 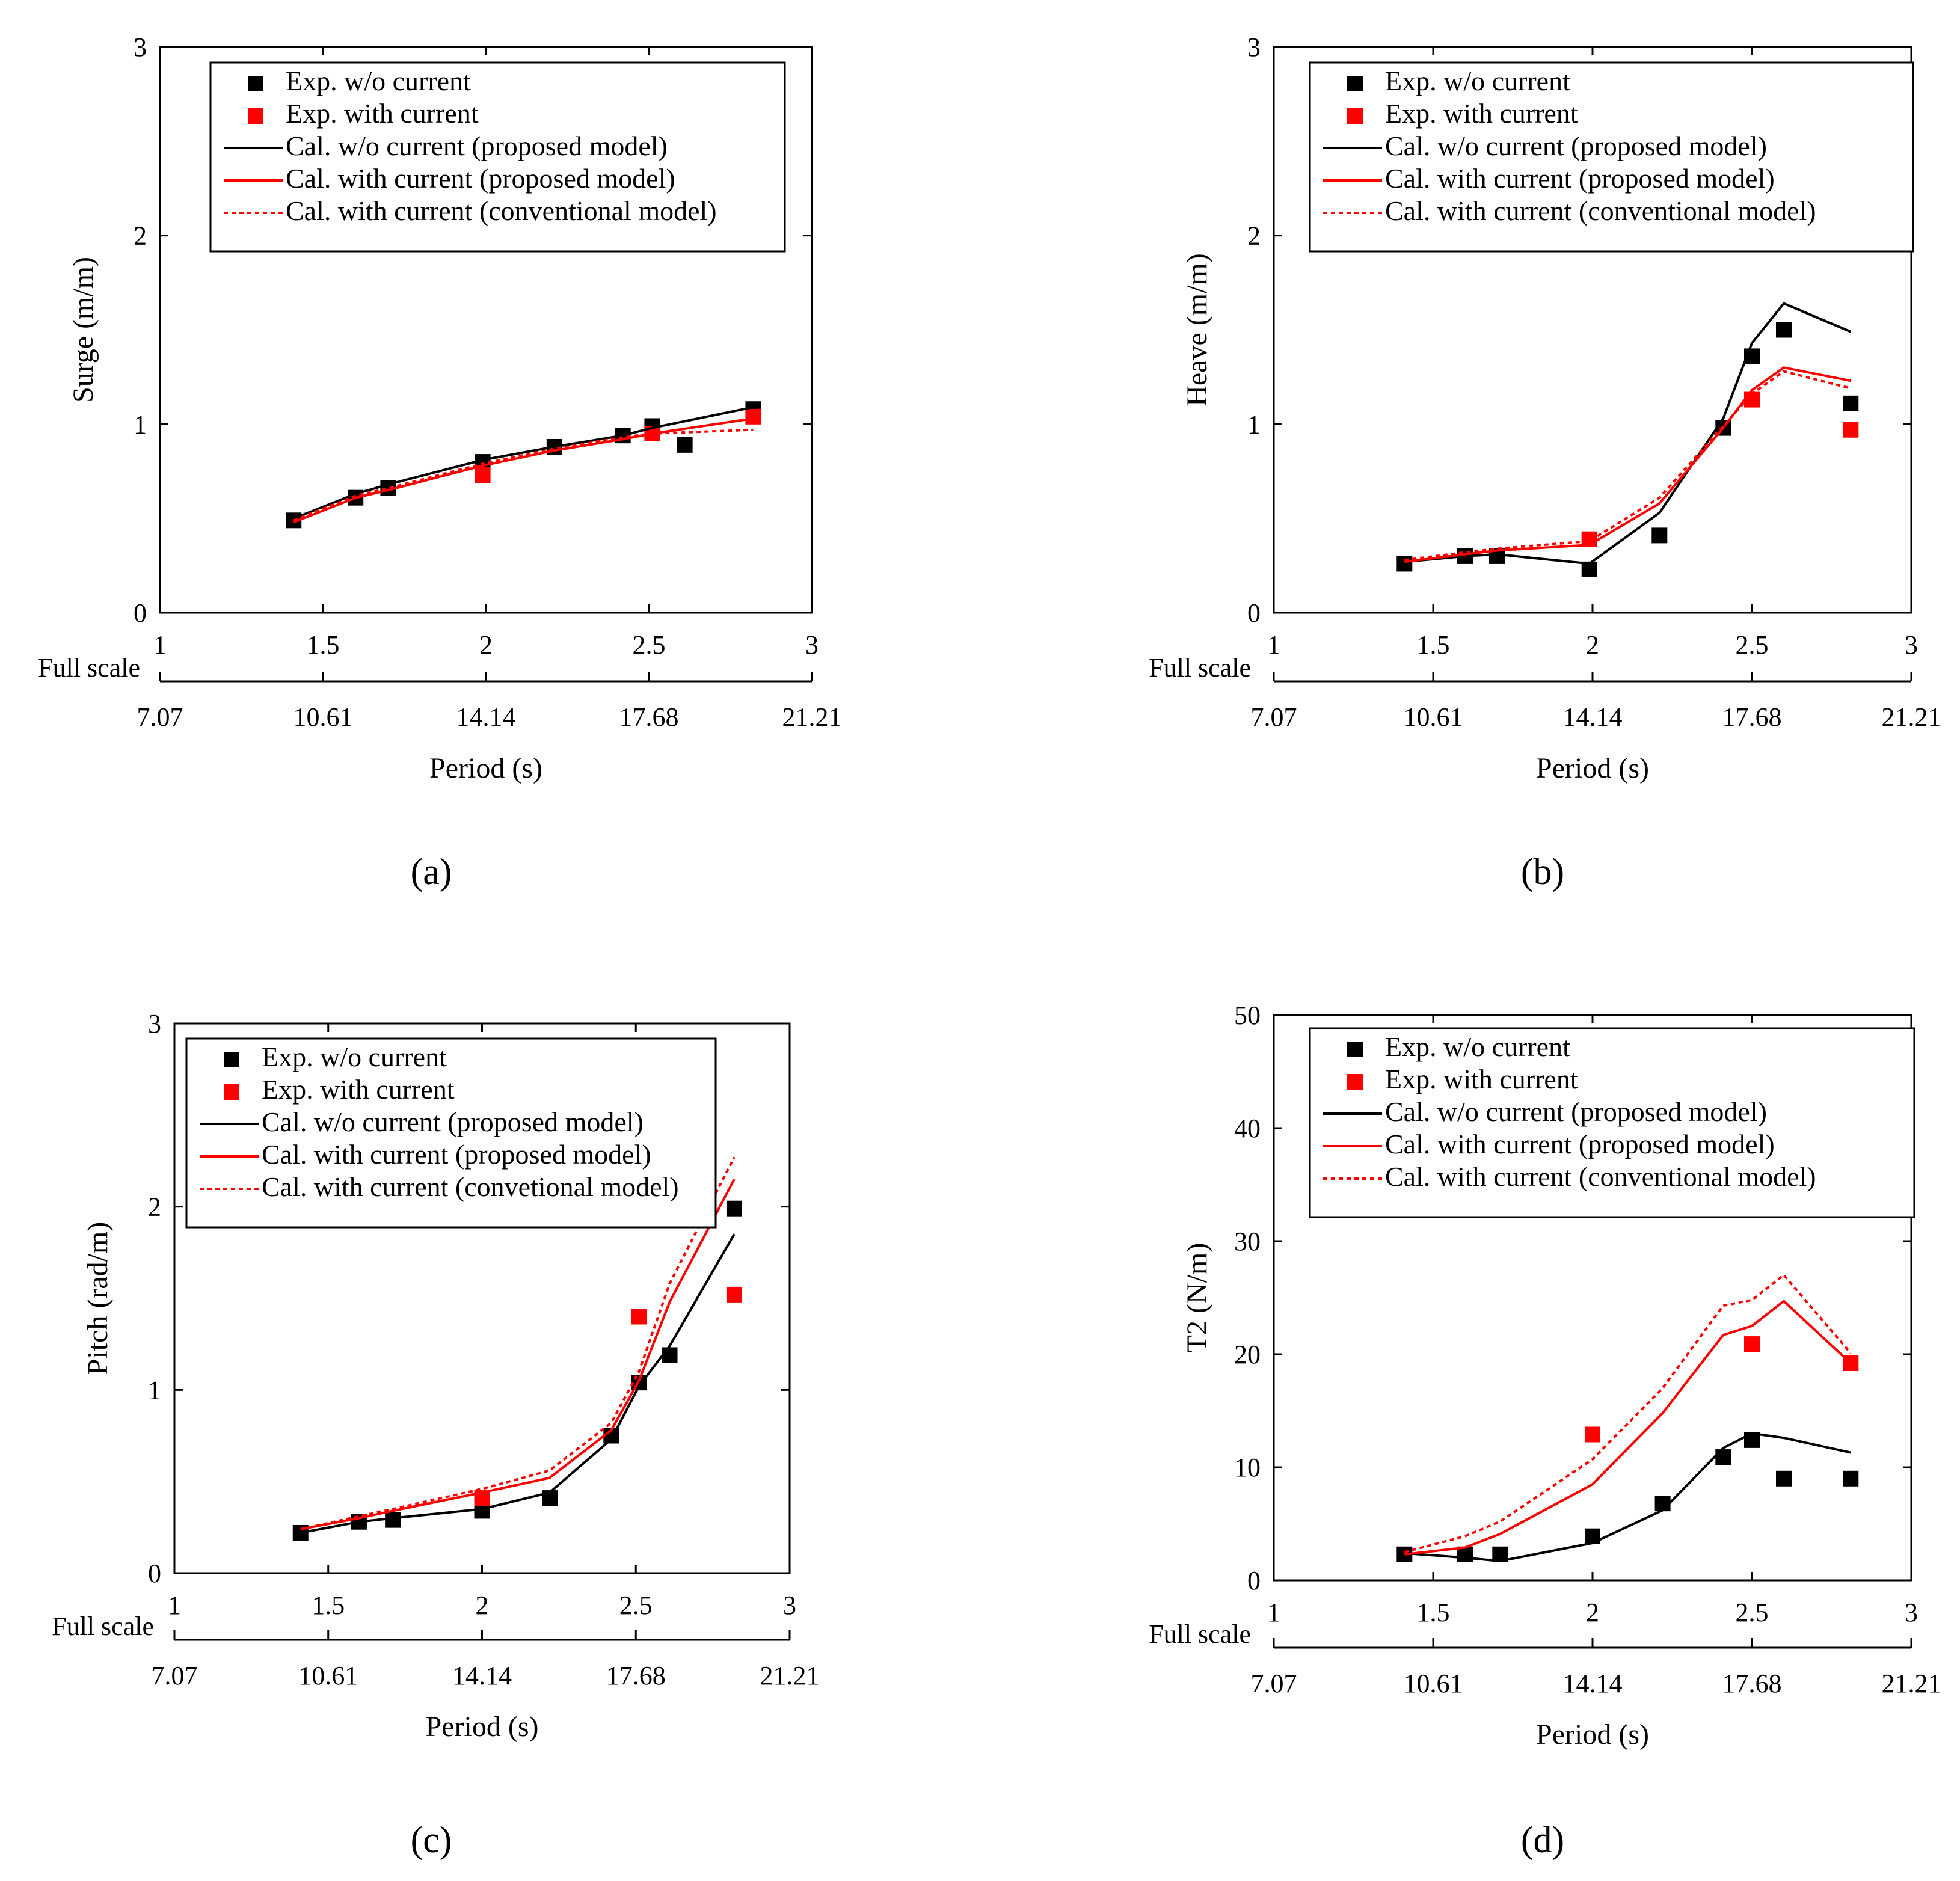 What do you see at coordinates (431, 1840) in the screenshot?
I see `panel-label: (c)` at bounding box center [431, 1840].